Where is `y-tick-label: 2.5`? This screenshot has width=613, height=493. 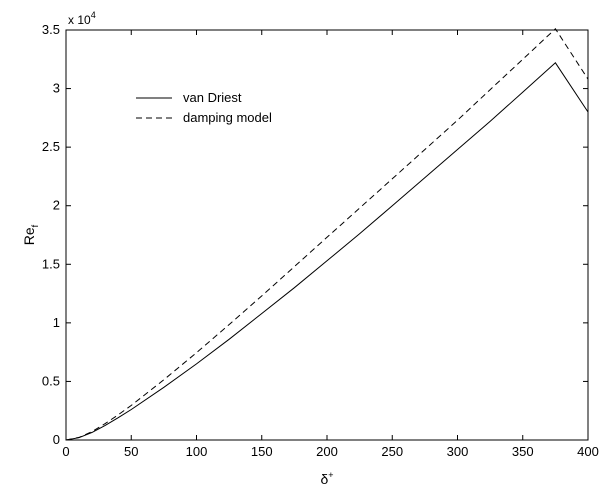
y-tick-label: 2.5 is located at coordinates (51, 146).